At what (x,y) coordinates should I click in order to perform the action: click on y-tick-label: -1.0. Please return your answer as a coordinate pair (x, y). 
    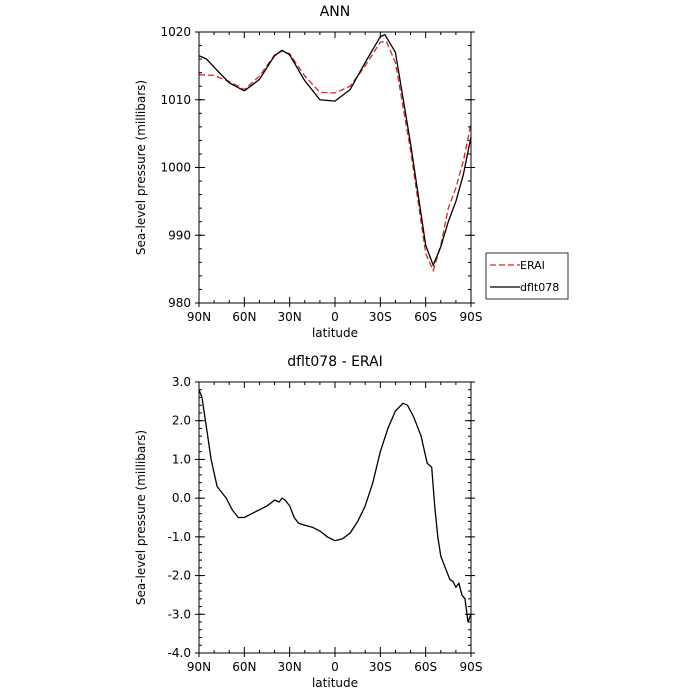
    Looking at the image, I should click on (179, 537).